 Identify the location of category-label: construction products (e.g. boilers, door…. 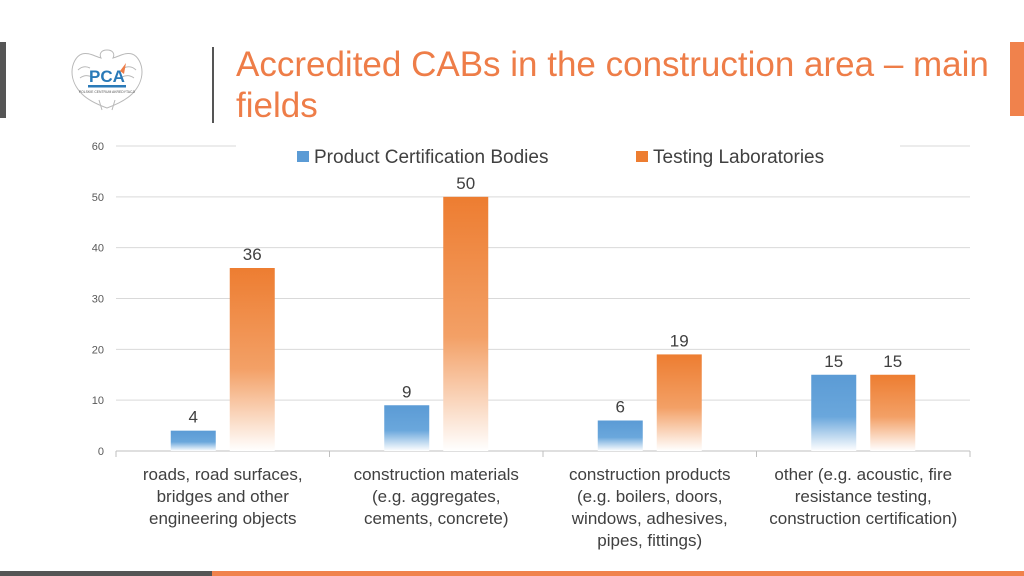
(650, 507).